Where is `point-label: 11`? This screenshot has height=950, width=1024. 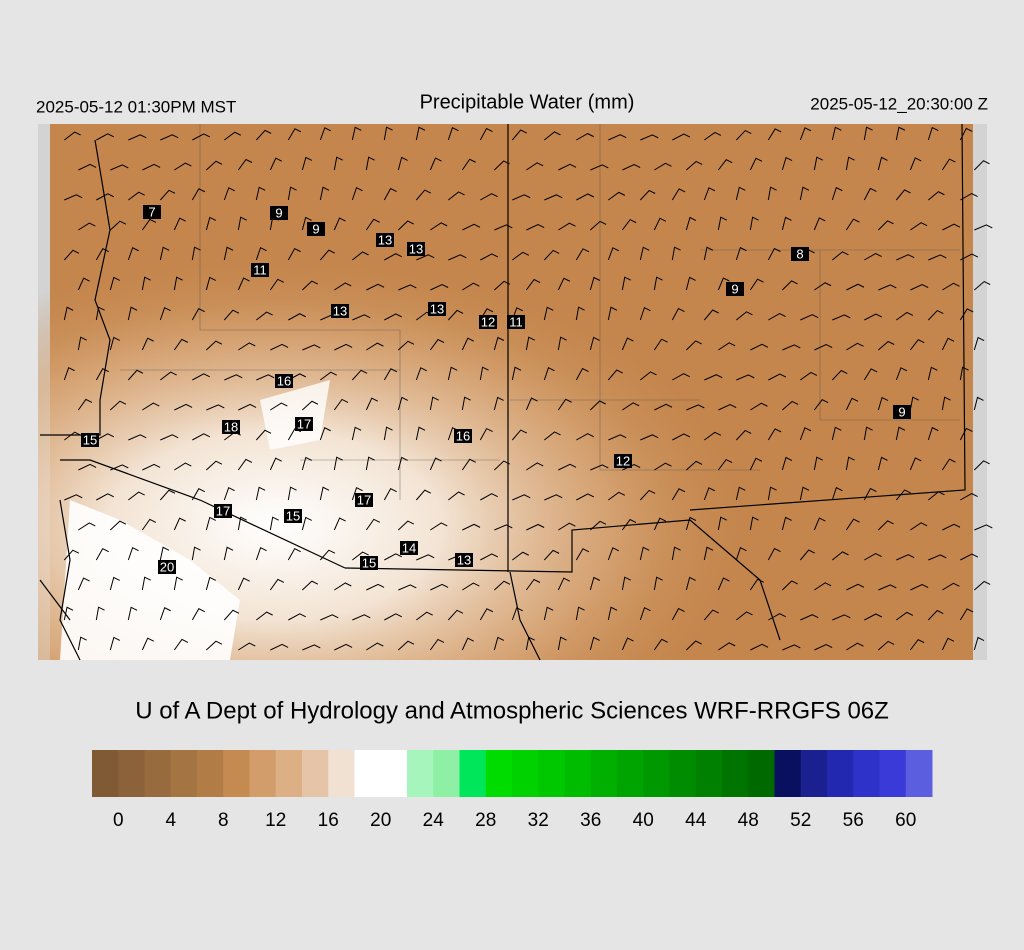
point-label: 11 is located at coordinates (260, 269).